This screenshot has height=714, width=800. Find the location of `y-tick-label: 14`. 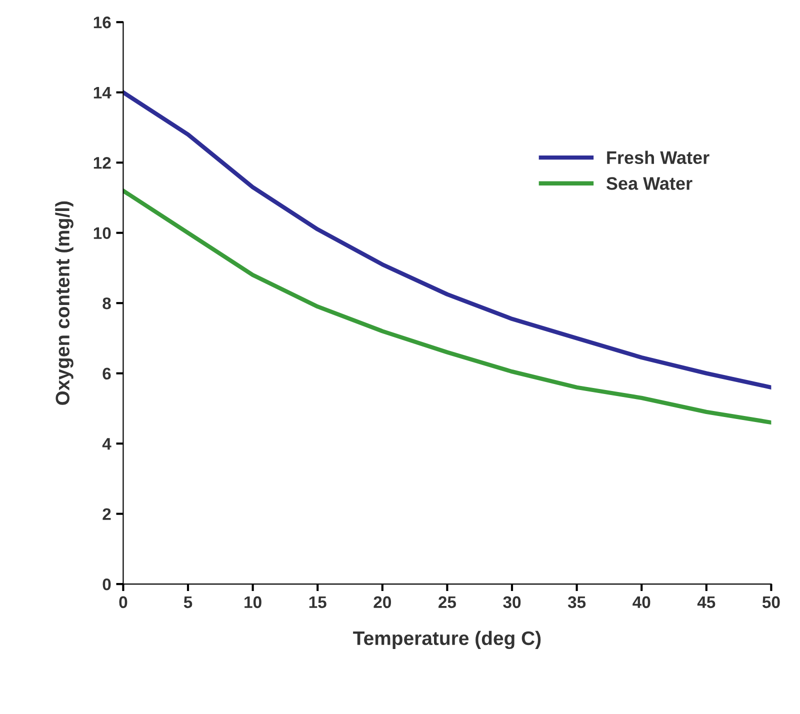

y-tick-label: 14 is located at coordinates (103, 92).